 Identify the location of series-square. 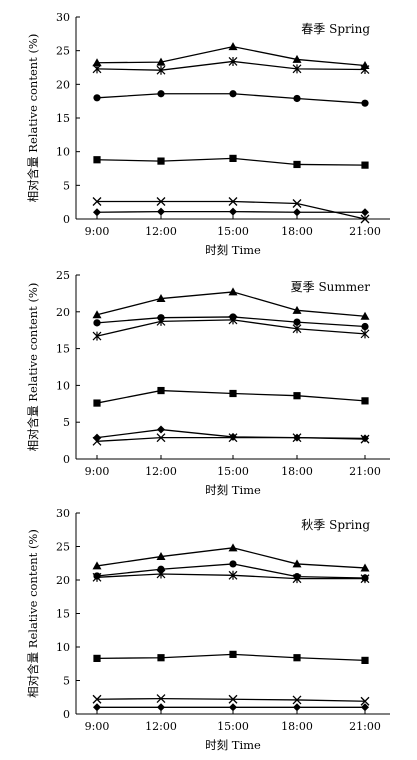
(231, 161).